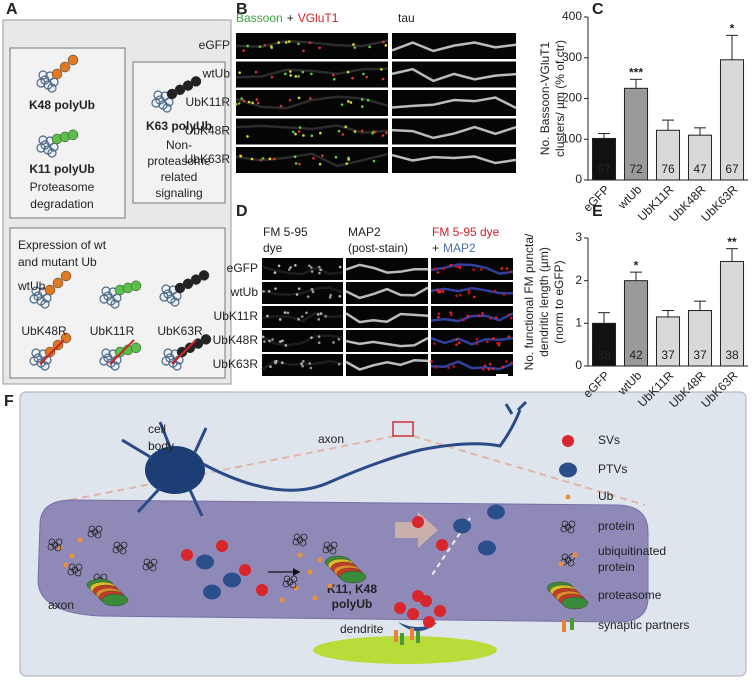  What do you see at coordinates (161, 446) in the screenshot?
I see `cell-body-label: body` at bounding box center [161, 446].